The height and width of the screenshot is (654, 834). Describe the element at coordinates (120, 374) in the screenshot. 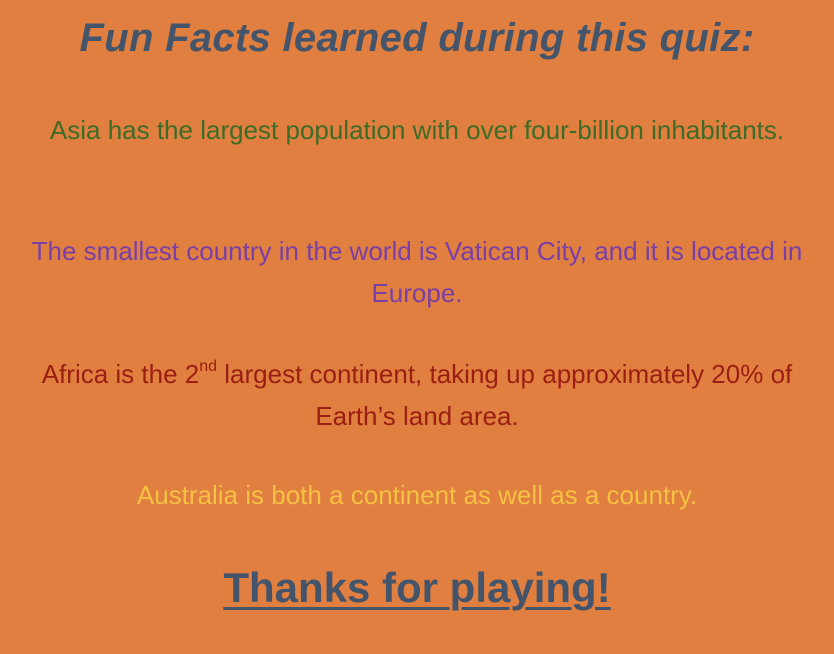

I see `fact-africa-text-start: Africa is the 2` at that location.